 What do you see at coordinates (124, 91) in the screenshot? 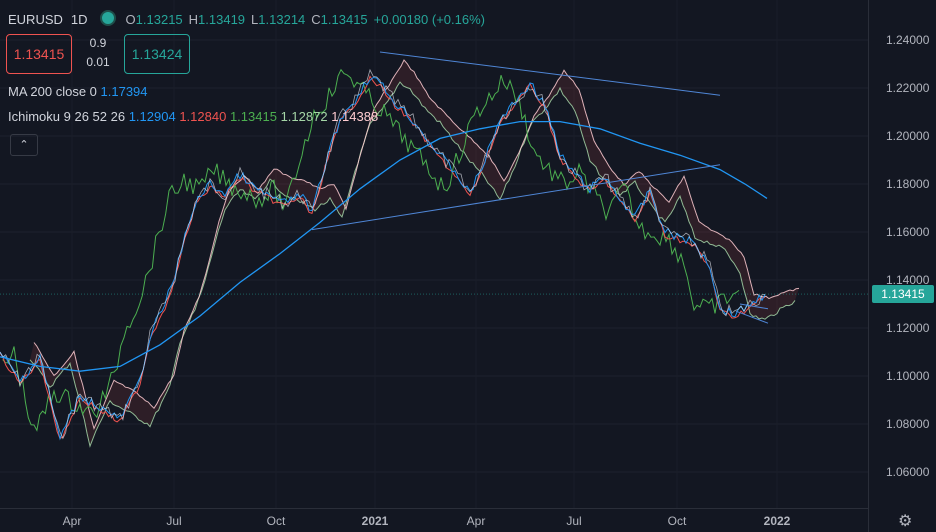
I see `ma-value: 1.17394` at bounding box center [124, 91].